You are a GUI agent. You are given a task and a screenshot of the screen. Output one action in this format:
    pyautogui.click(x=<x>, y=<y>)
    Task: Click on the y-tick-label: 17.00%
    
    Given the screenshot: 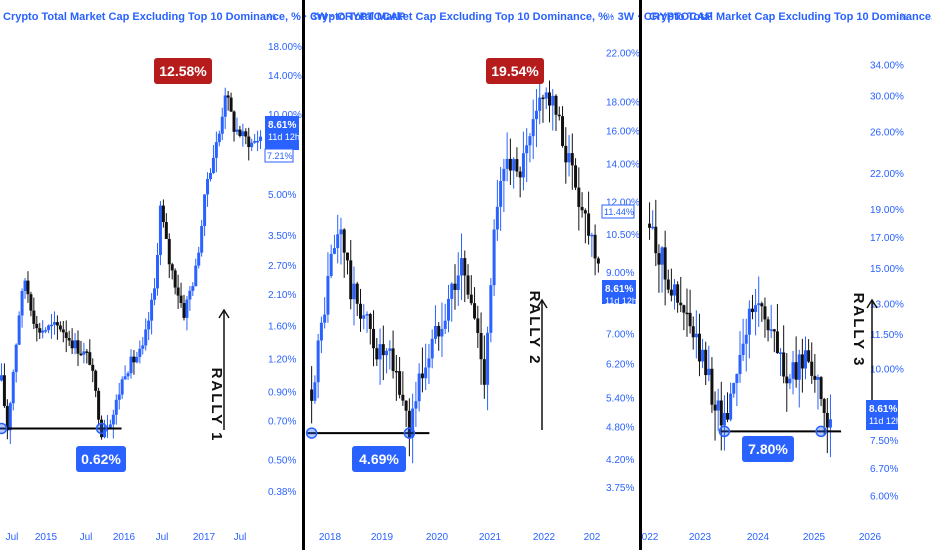 What is the action you would take?
    pyautogui.click(x=887, y=238)
    